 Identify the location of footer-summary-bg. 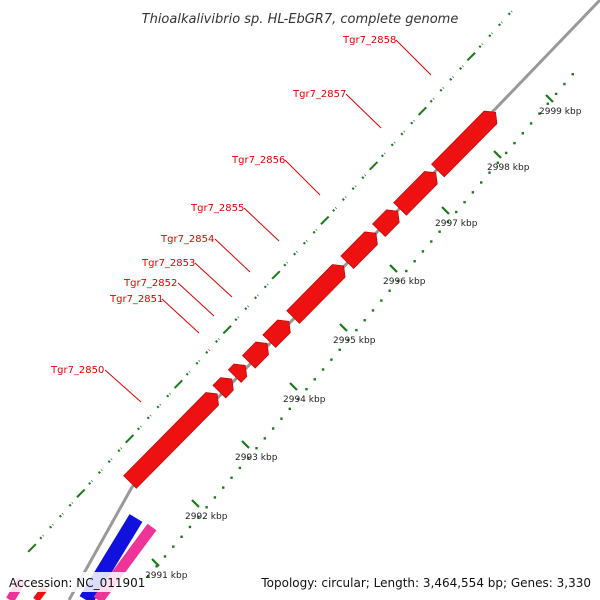
(426, 582).